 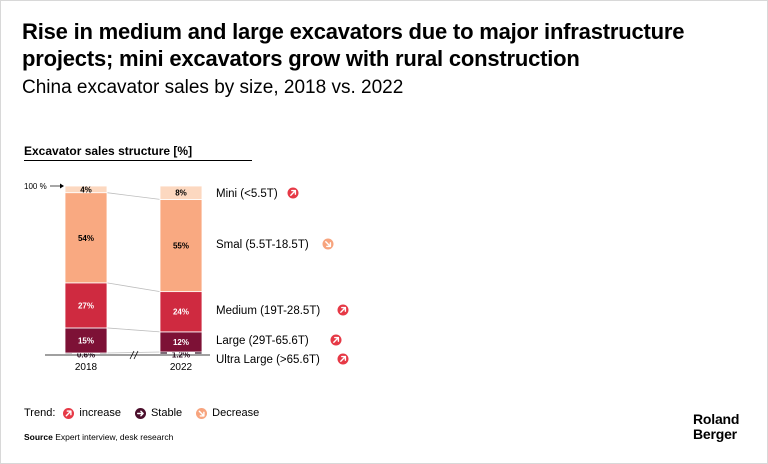 I want to click on legend-item-increase: increase, so click(x=92, y=413).